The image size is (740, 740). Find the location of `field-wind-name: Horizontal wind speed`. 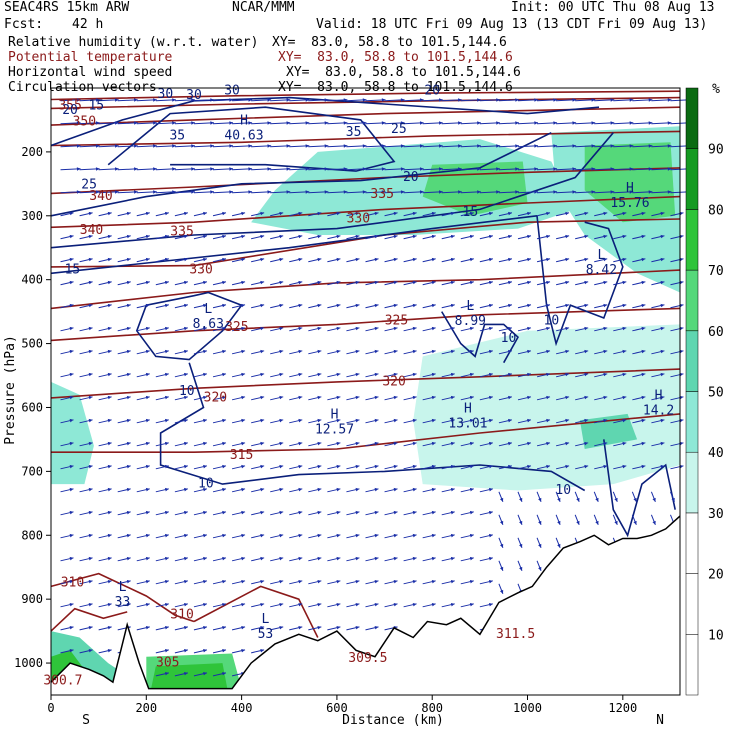

field-wind-name: Horizontal wind speed is located at coordinates (90, 72).